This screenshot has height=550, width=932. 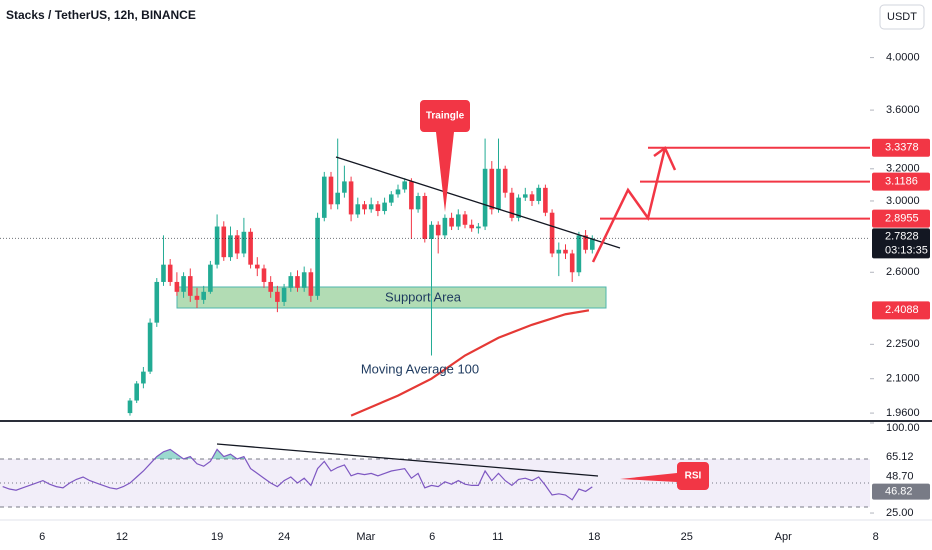 What do you see at coordinates (900, 513) in the screenshot?
I see `rsi-tick-label: 25.00` at bounding box center [900, 513].